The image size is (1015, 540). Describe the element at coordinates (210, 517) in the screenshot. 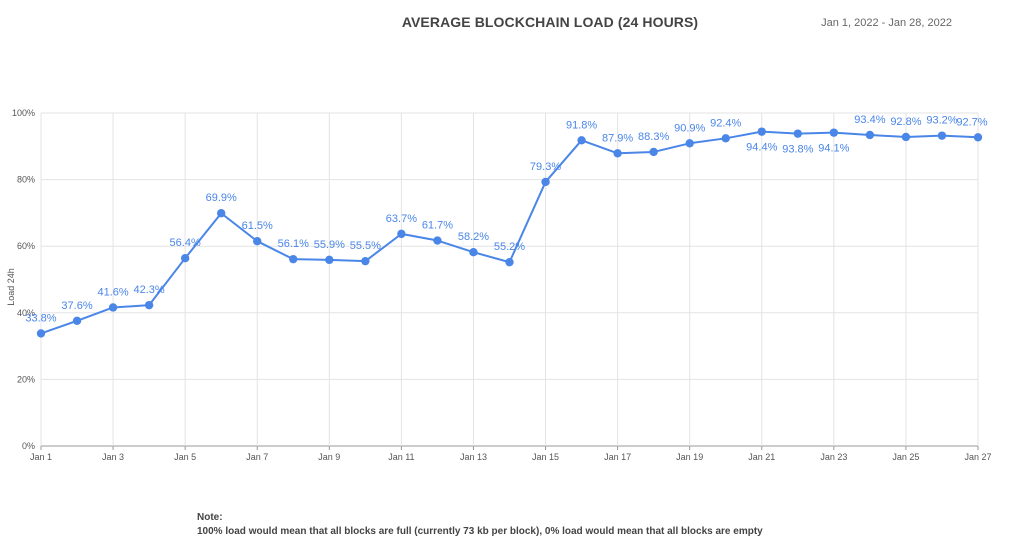

I see `note-heading: Note:` at that location.